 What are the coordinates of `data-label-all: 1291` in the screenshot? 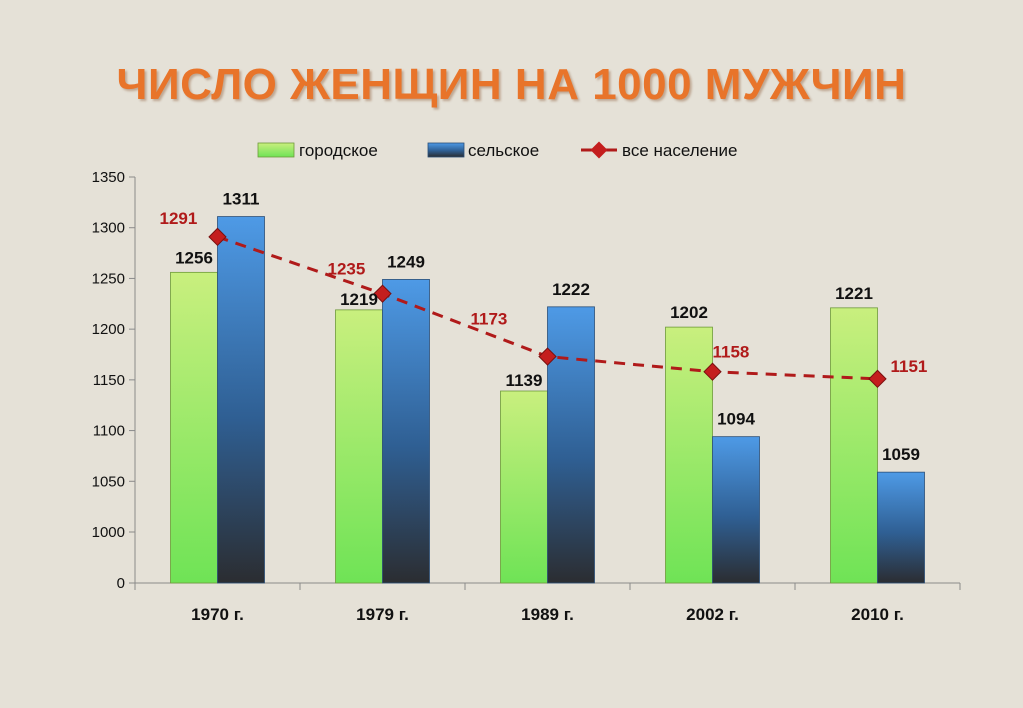 It's located at (179, 218).